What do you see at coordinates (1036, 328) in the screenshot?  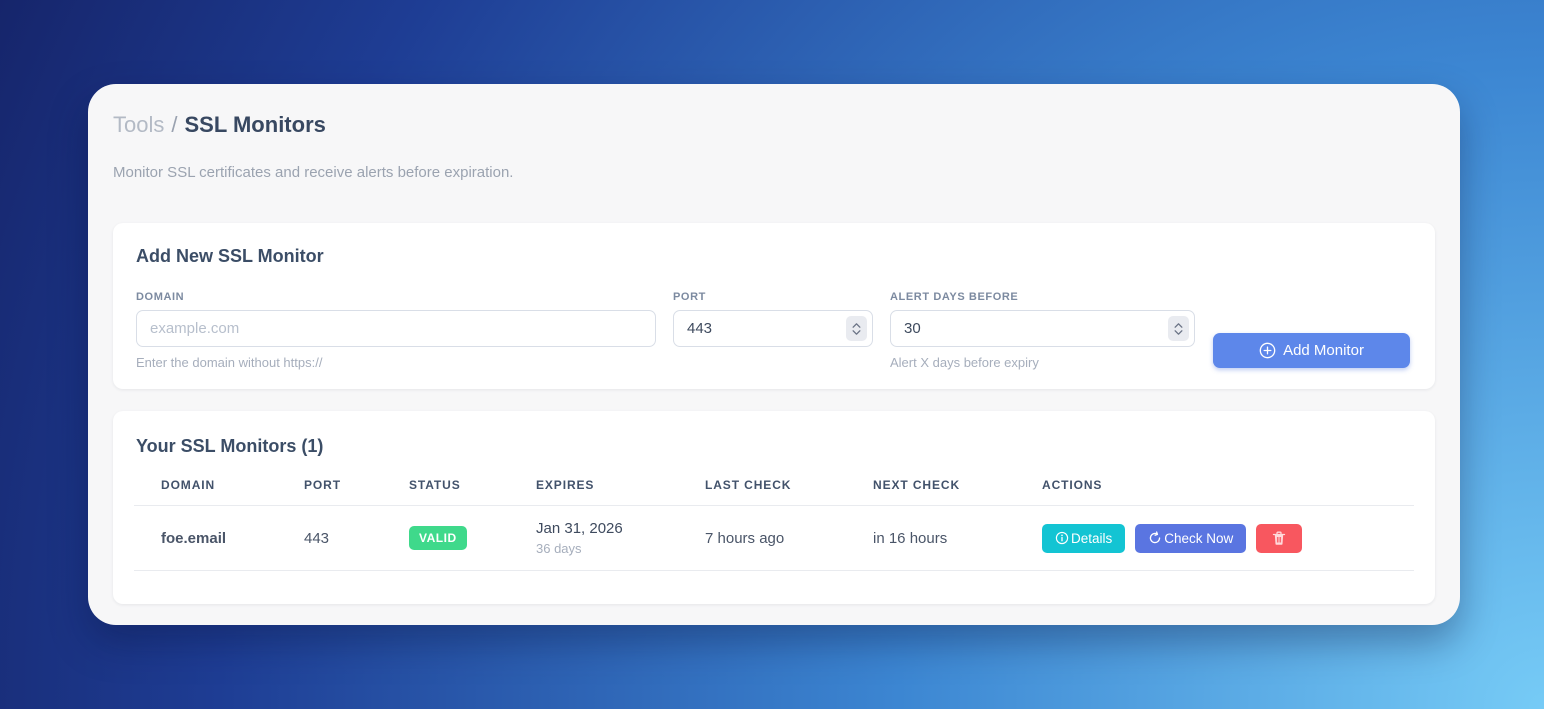 I see `alert-days-input` at bounding box center [1036, 328].